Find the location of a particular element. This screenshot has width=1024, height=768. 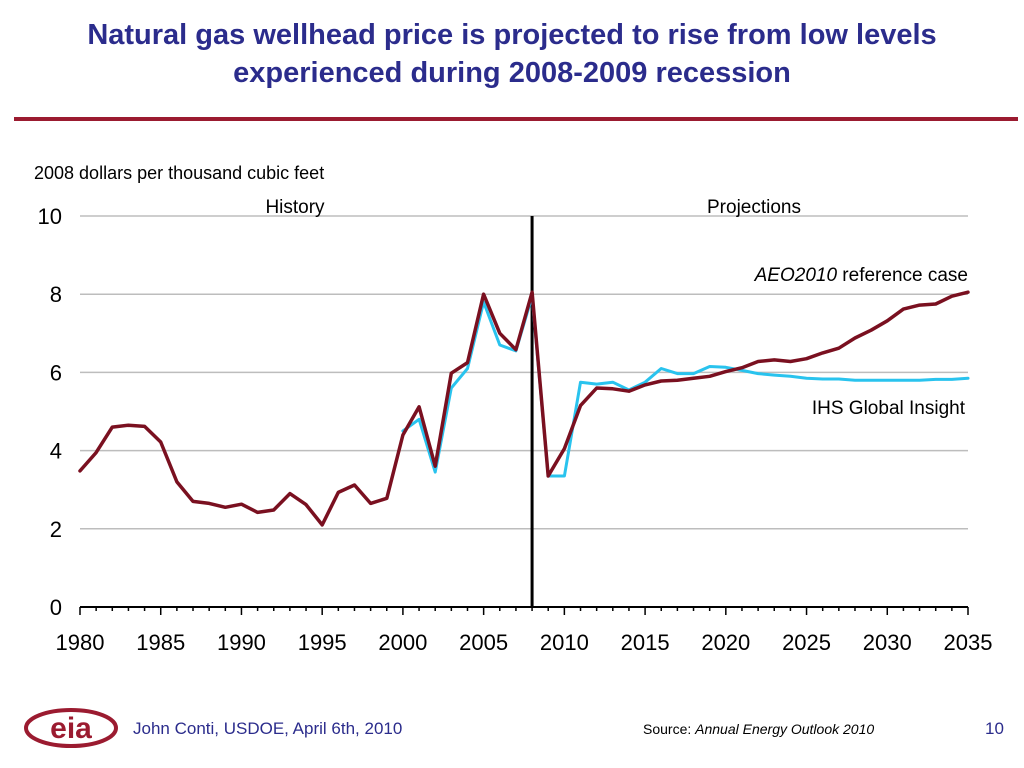

source-prefix: Source: is located at coordinates (669, 729).